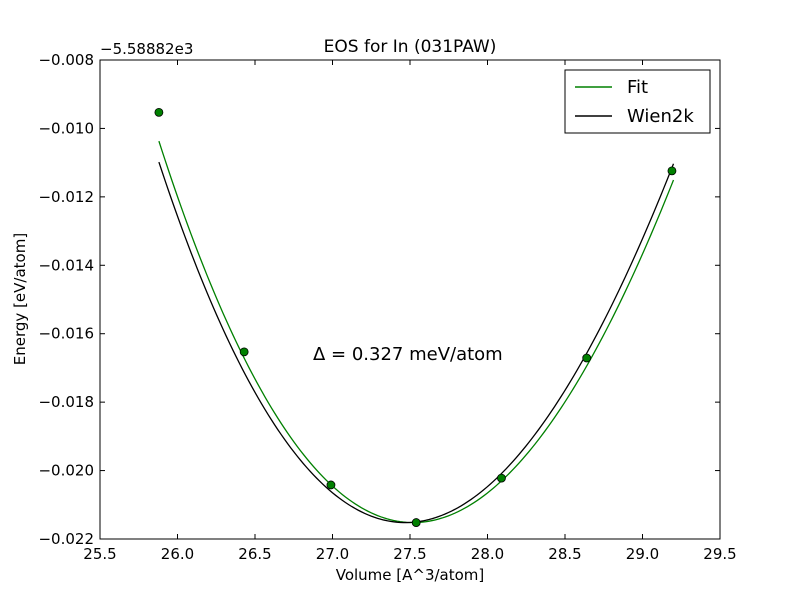 The width and height of the screenshot is (800, 600). What do you see at coordinates (487, 554) in the screenshot?
I see `x-tick-label: 28.0` at bounding box center [487, 554].